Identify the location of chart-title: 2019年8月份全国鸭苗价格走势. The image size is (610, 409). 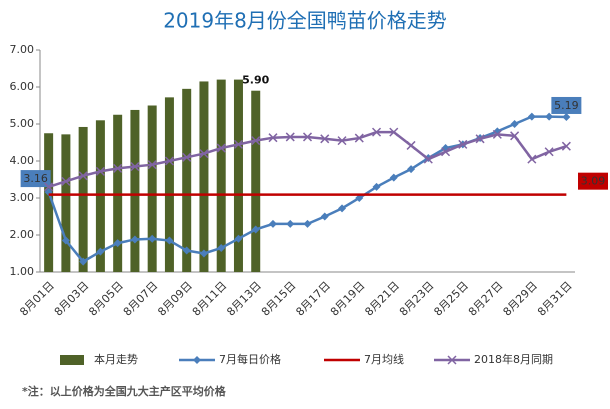
(305, 21).